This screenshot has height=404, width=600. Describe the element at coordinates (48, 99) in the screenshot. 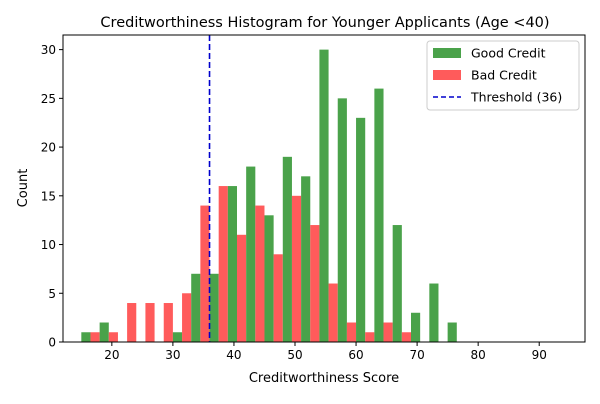

I see `y-tick-label-25: 25` at that location.